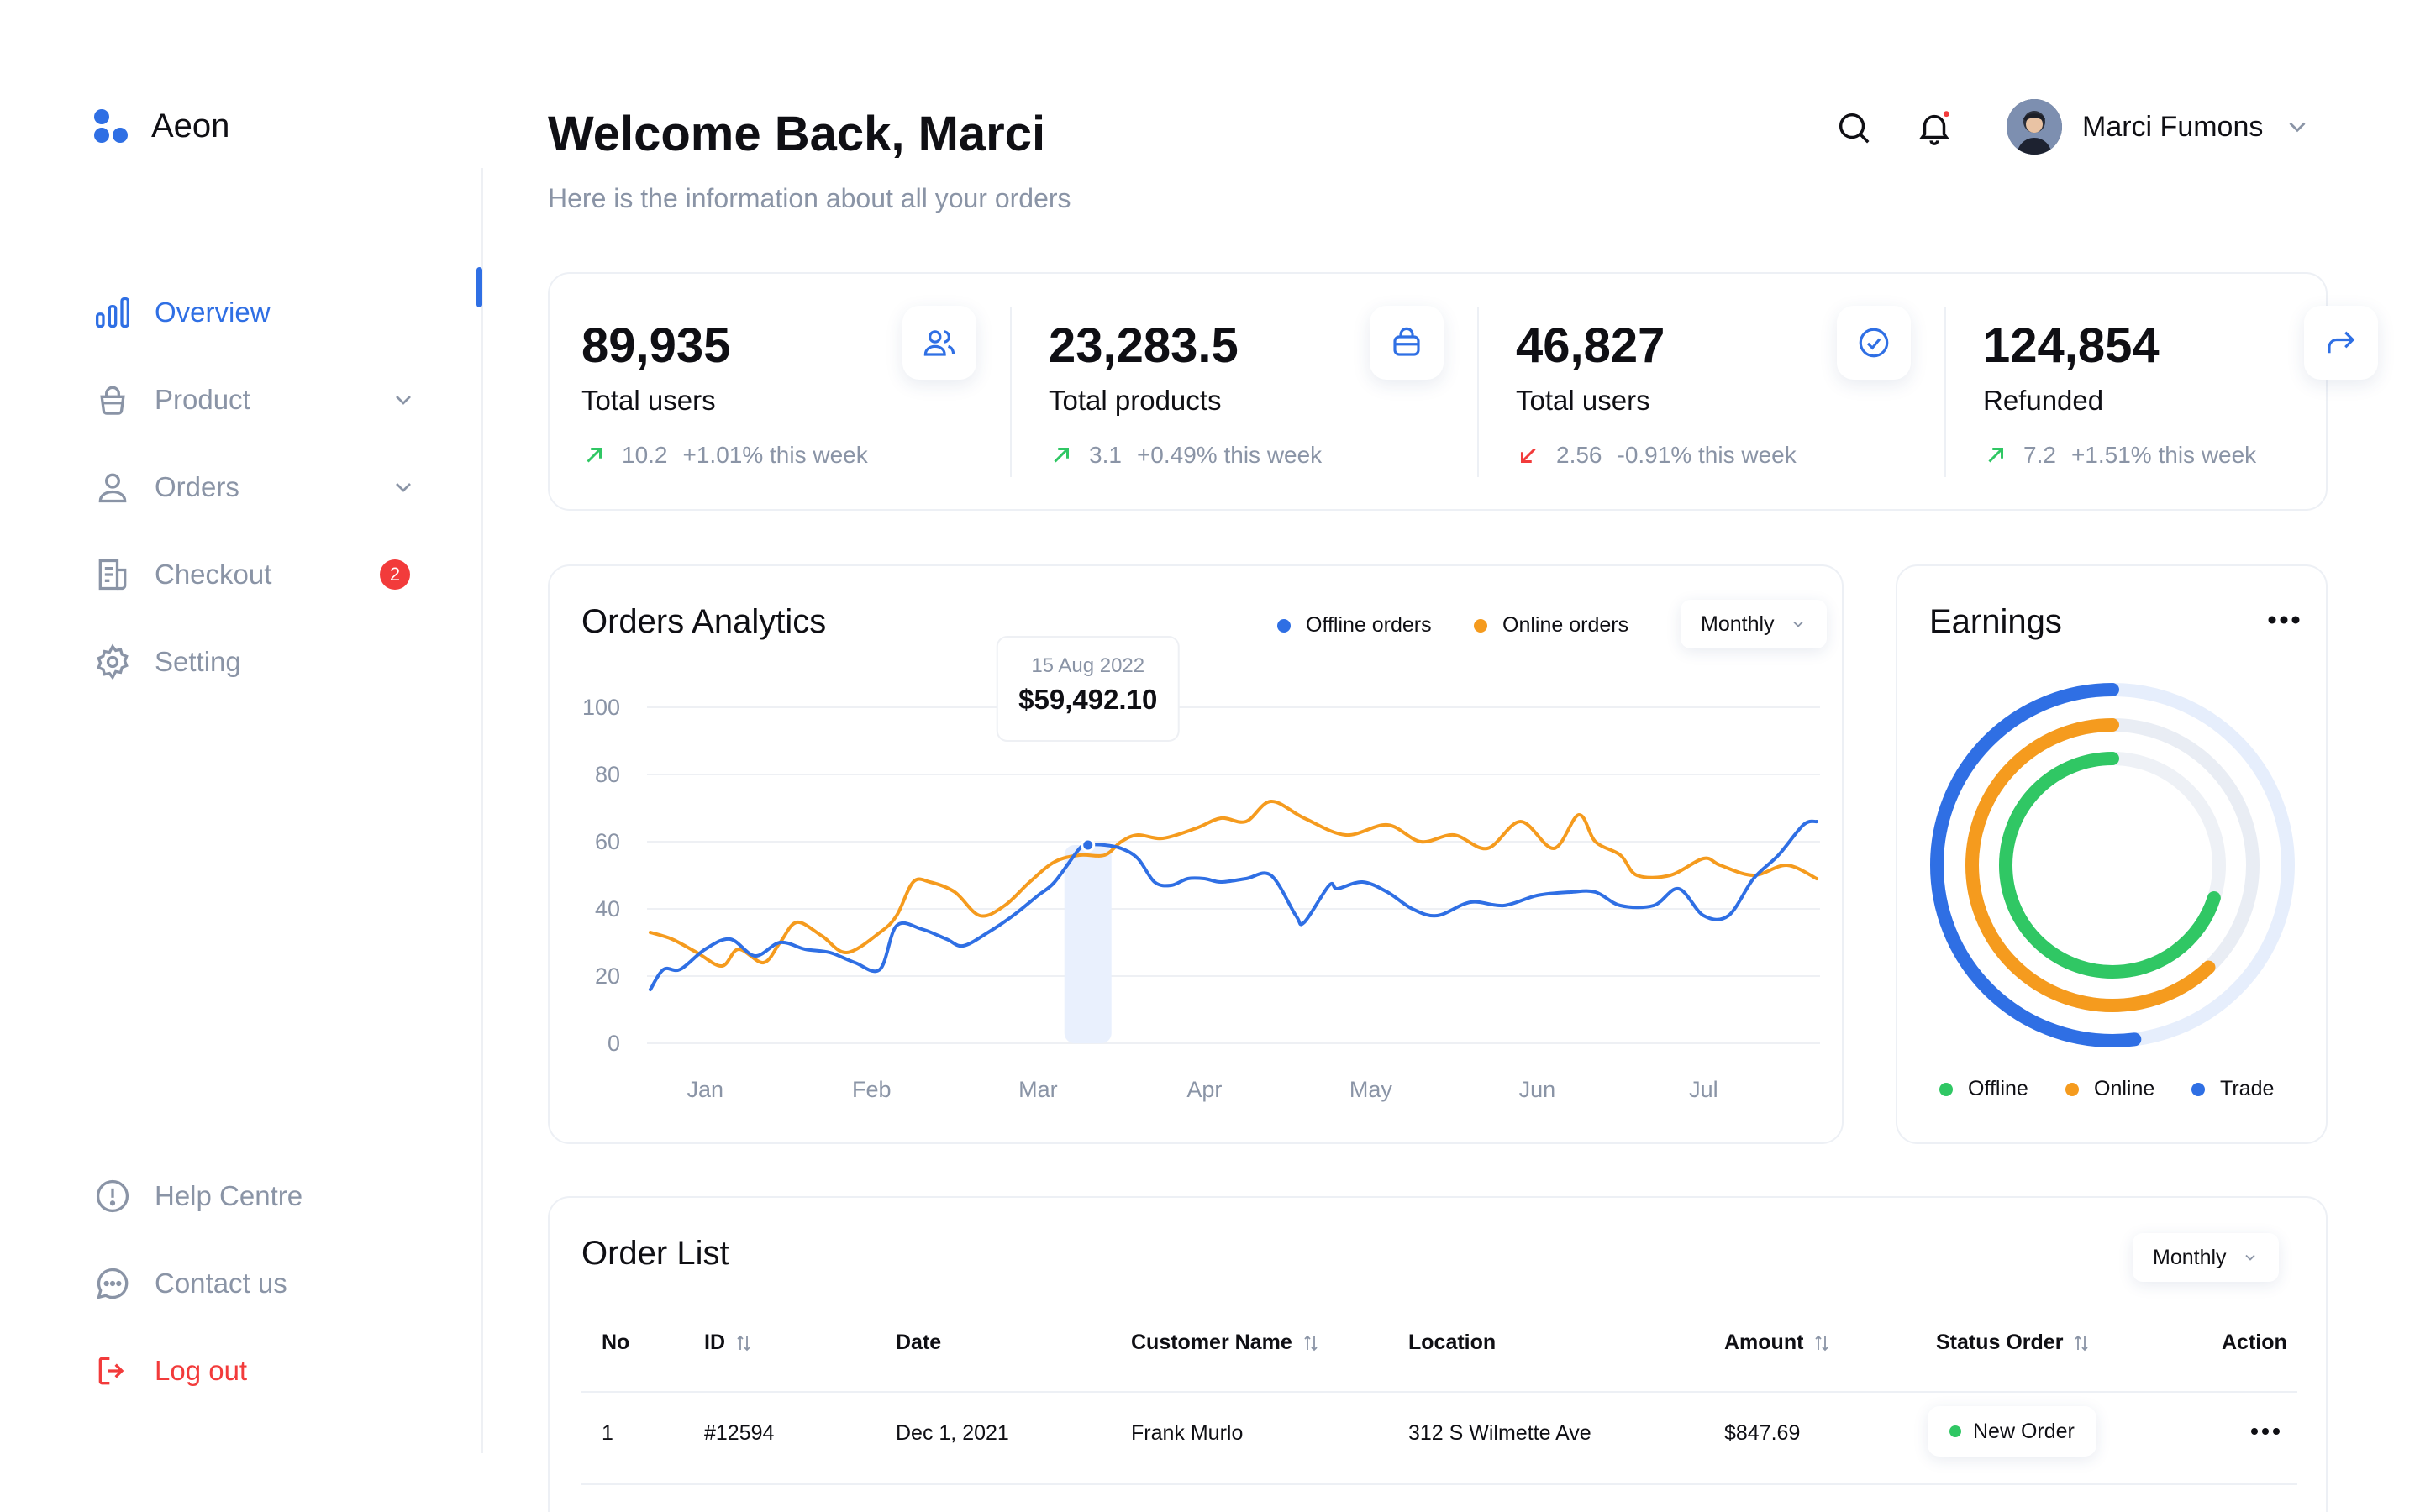 This screenshot has width=2420, height=1512. I want to click on stat-divider, so click(1945, 392).